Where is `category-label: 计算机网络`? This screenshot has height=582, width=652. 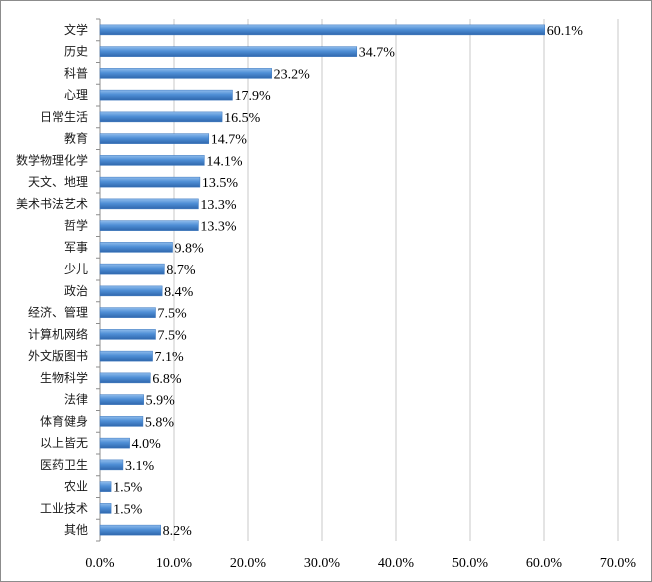
category-label: 计算机网络 is located at coordinates (58, 333).